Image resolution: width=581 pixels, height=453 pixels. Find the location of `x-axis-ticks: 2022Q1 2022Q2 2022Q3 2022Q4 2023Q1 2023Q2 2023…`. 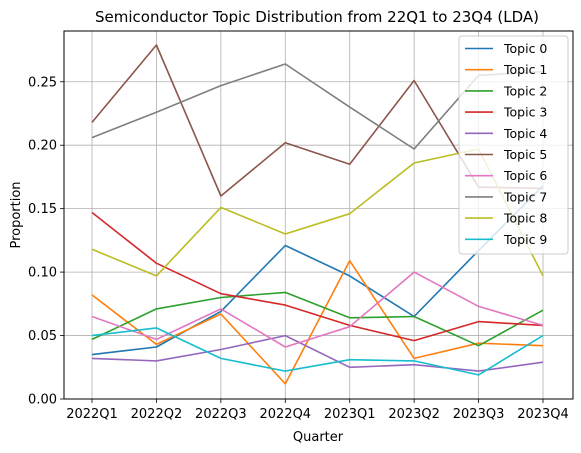

x-axis-ticks: 2022Q1 2022Q2 2022Q3 2022Q4 2023Q1 2023Q2 2023… is located at coordinates (317, 410).